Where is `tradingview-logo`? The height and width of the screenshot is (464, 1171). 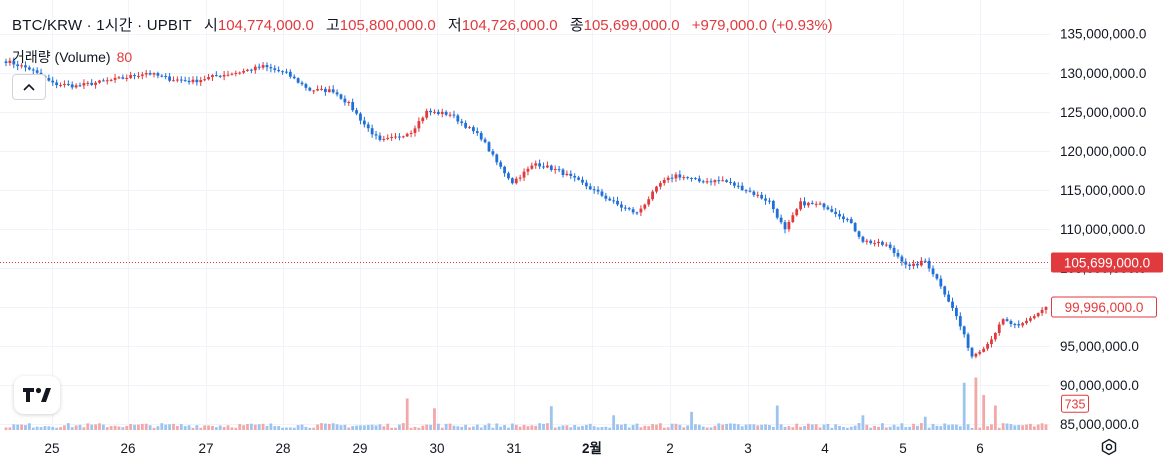
tradingview-logo is located at coordinates (37, 395).